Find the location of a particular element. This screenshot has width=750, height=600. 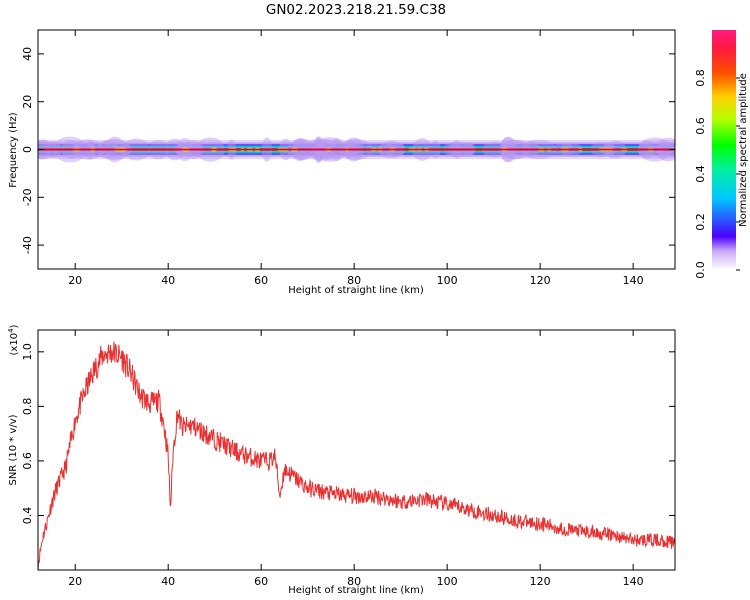

snr-x-label: Height of straight line (km) is located at coordinates (356, 590).